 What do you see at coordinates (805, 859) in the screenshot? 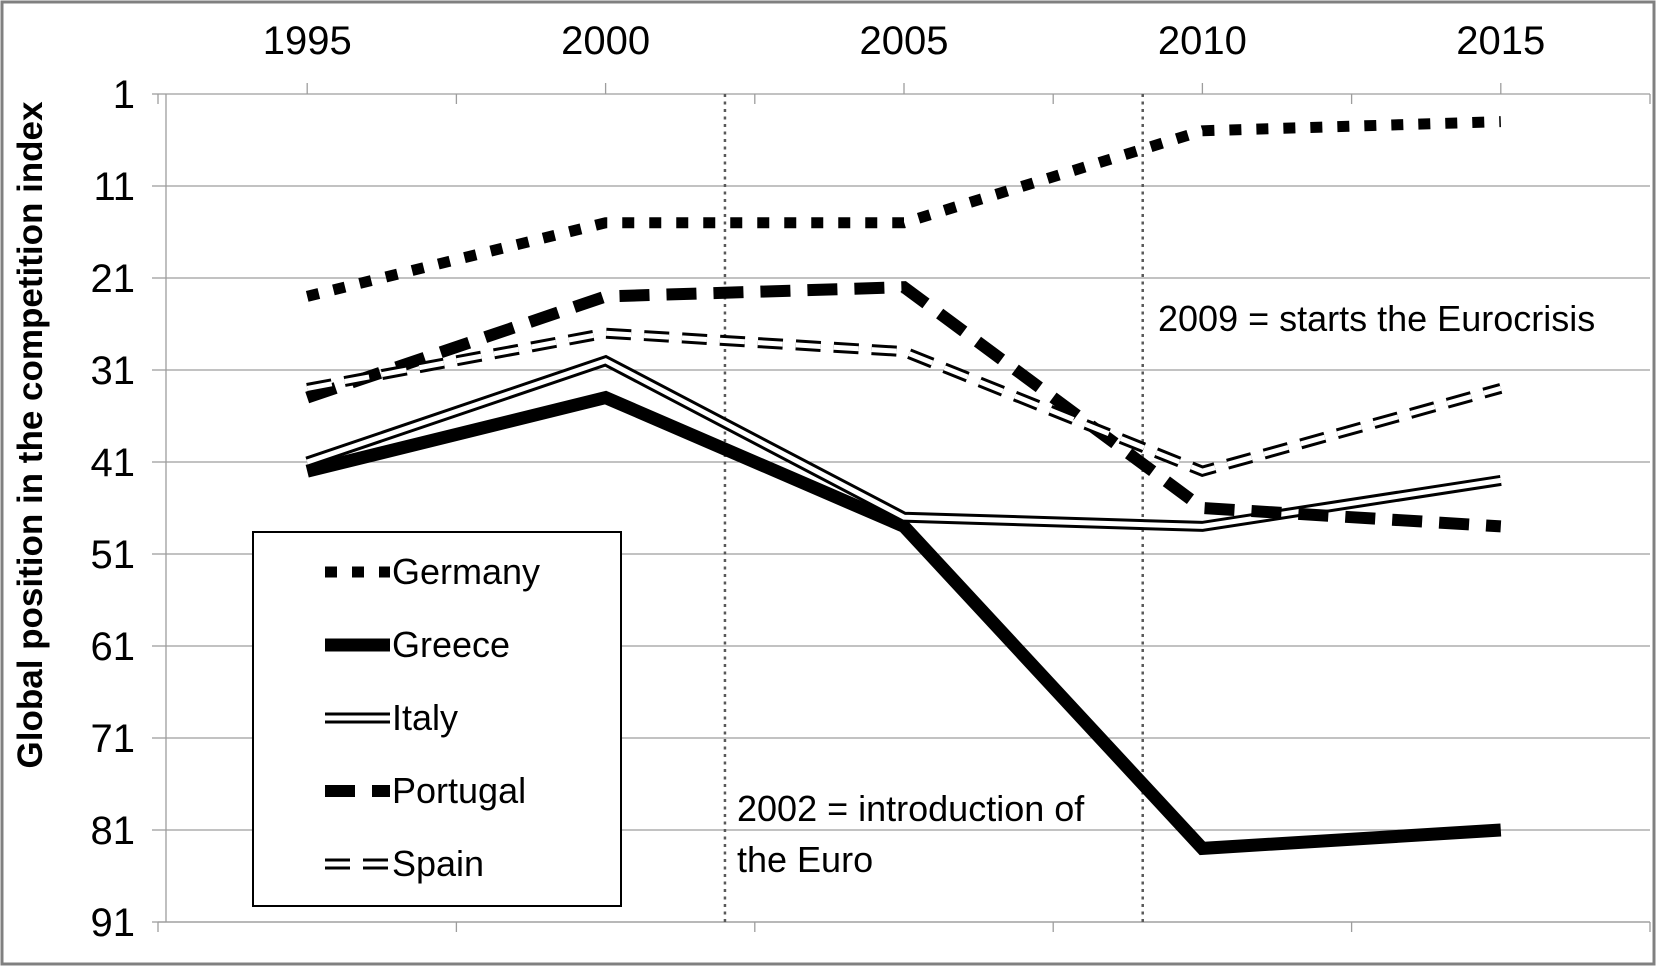
I see `annotation-euro-intro-line2: the Euro` at bounding box center [805, 859].